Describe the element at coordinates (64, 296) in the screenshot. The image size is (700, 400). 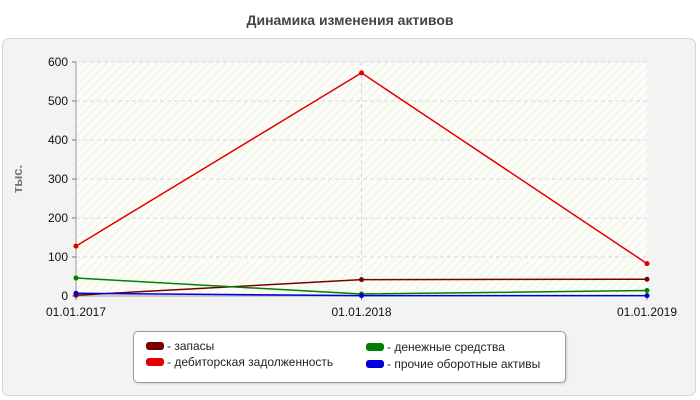
I see `y-tick-label: 0` at that location.